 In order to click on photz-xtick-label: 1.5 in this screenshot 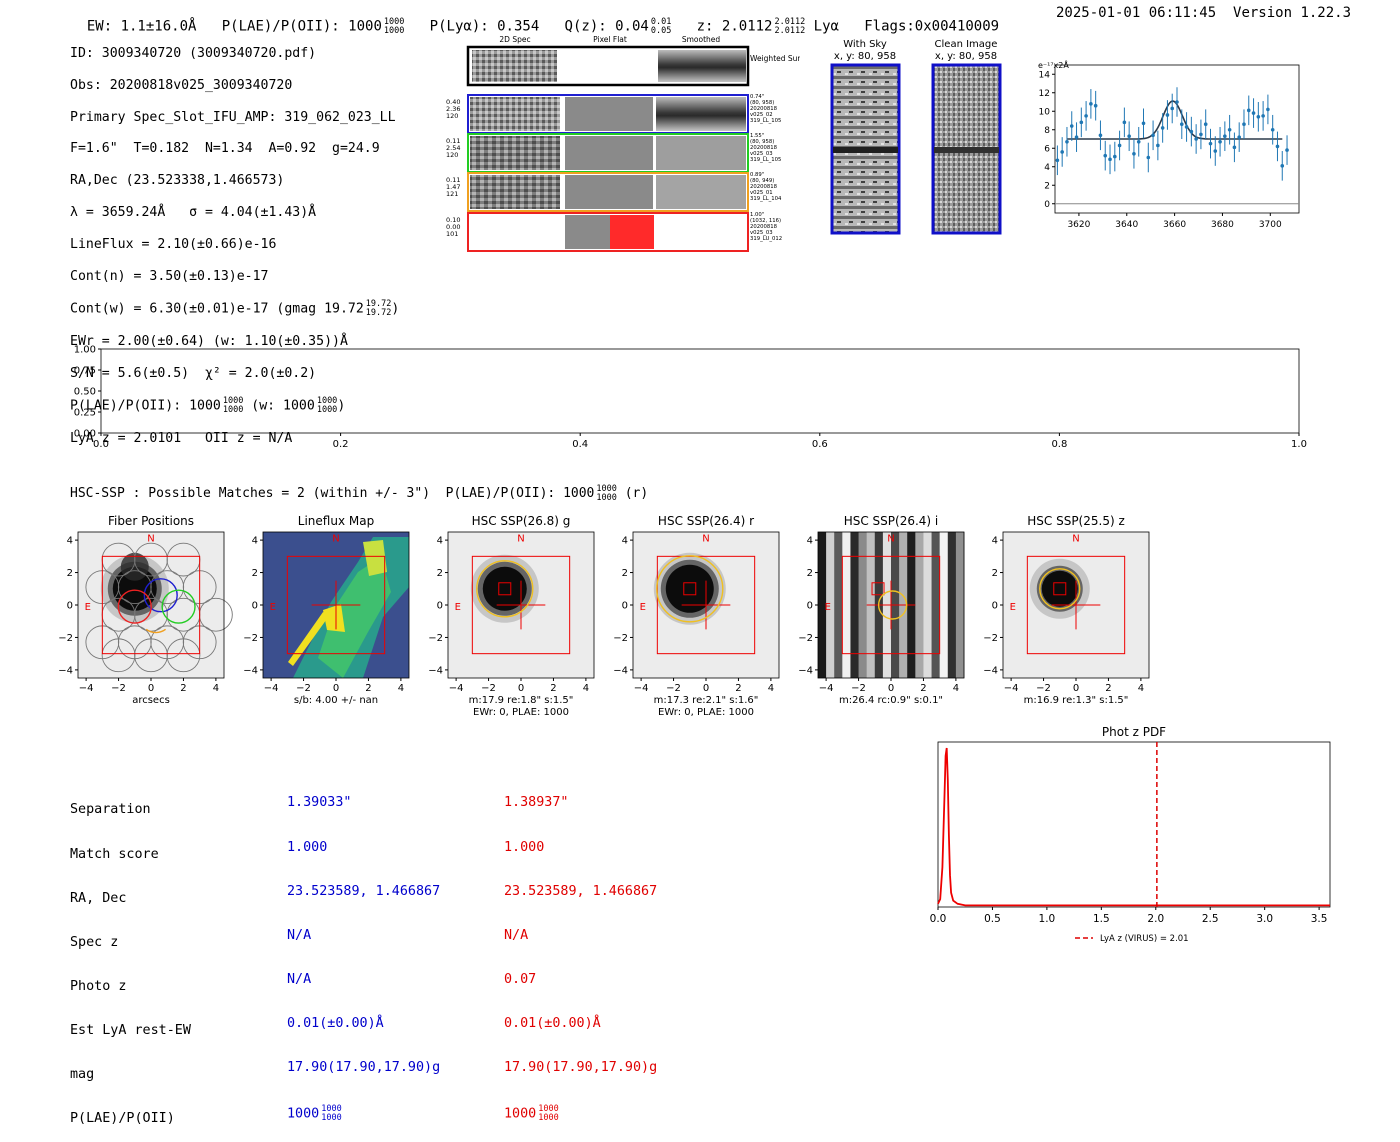, I will do `click(1101, 919)`.